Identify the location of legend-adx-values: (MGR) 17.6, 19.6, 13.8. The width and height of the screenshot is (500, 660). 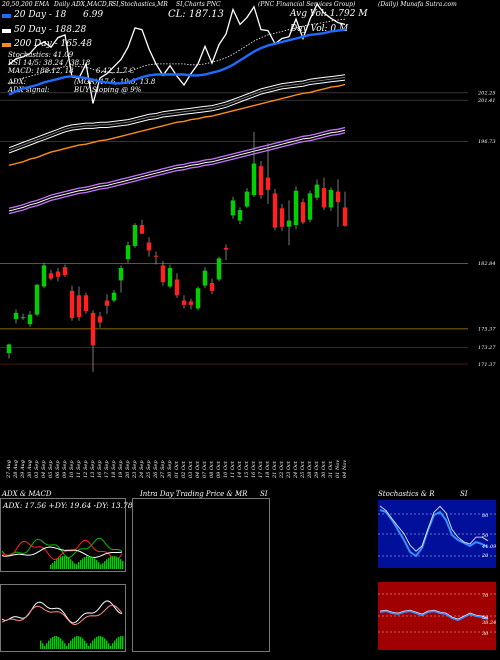
(115, 82).